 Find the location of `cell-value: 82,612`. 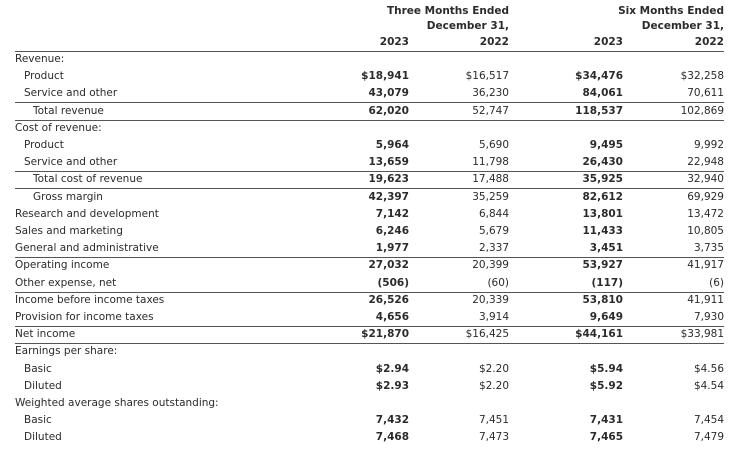

cell-value: 82,612 is located at coordinates (602, 196).